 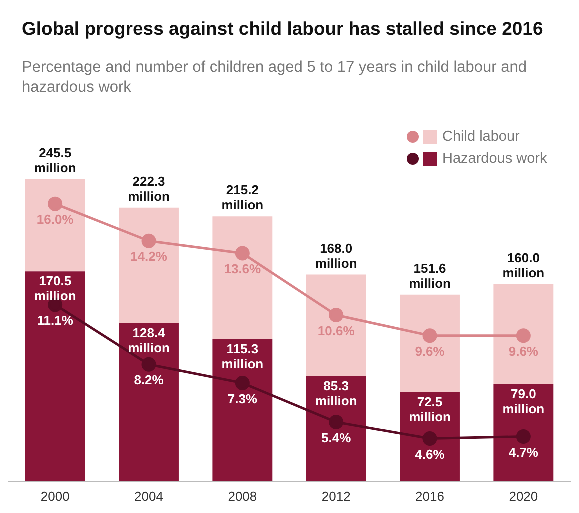 What do you see at coordinates (55, 496) in the screenshot?
I see `x-tick-label: 2000` at bounding box center [55, 496].